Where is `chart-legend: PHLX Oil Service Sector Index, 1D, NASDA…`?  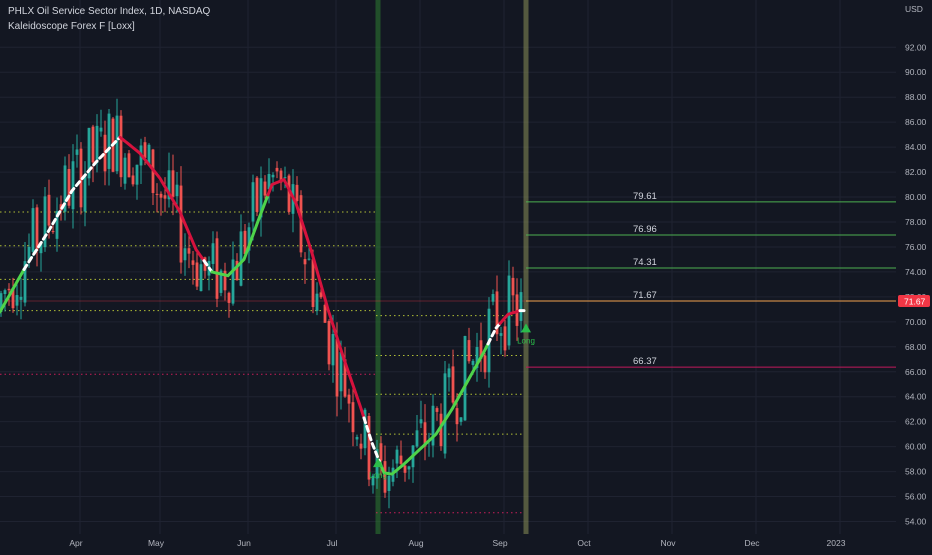 chart-legend: PHLX Oil Service Sector Index, 1D, NASDA… is located at coordinates (109, 19).